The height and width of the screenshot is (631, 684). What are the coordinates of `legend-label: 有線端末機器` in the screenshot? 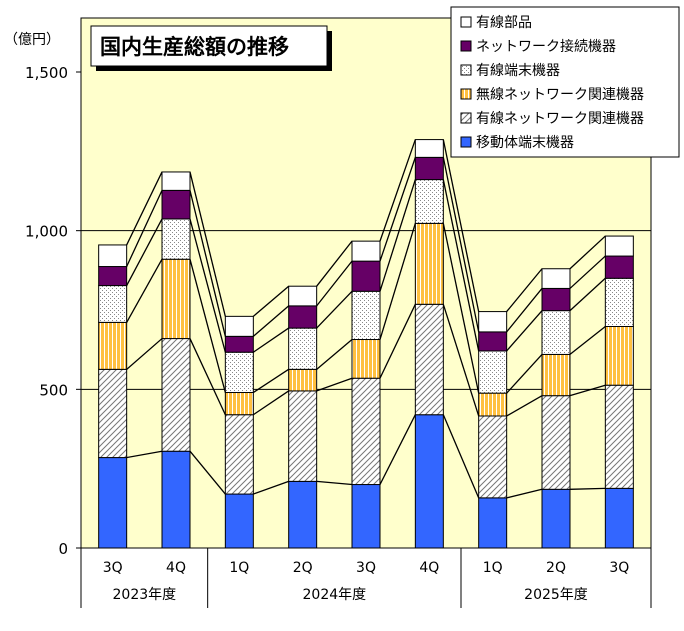 It's located at (518, 71).